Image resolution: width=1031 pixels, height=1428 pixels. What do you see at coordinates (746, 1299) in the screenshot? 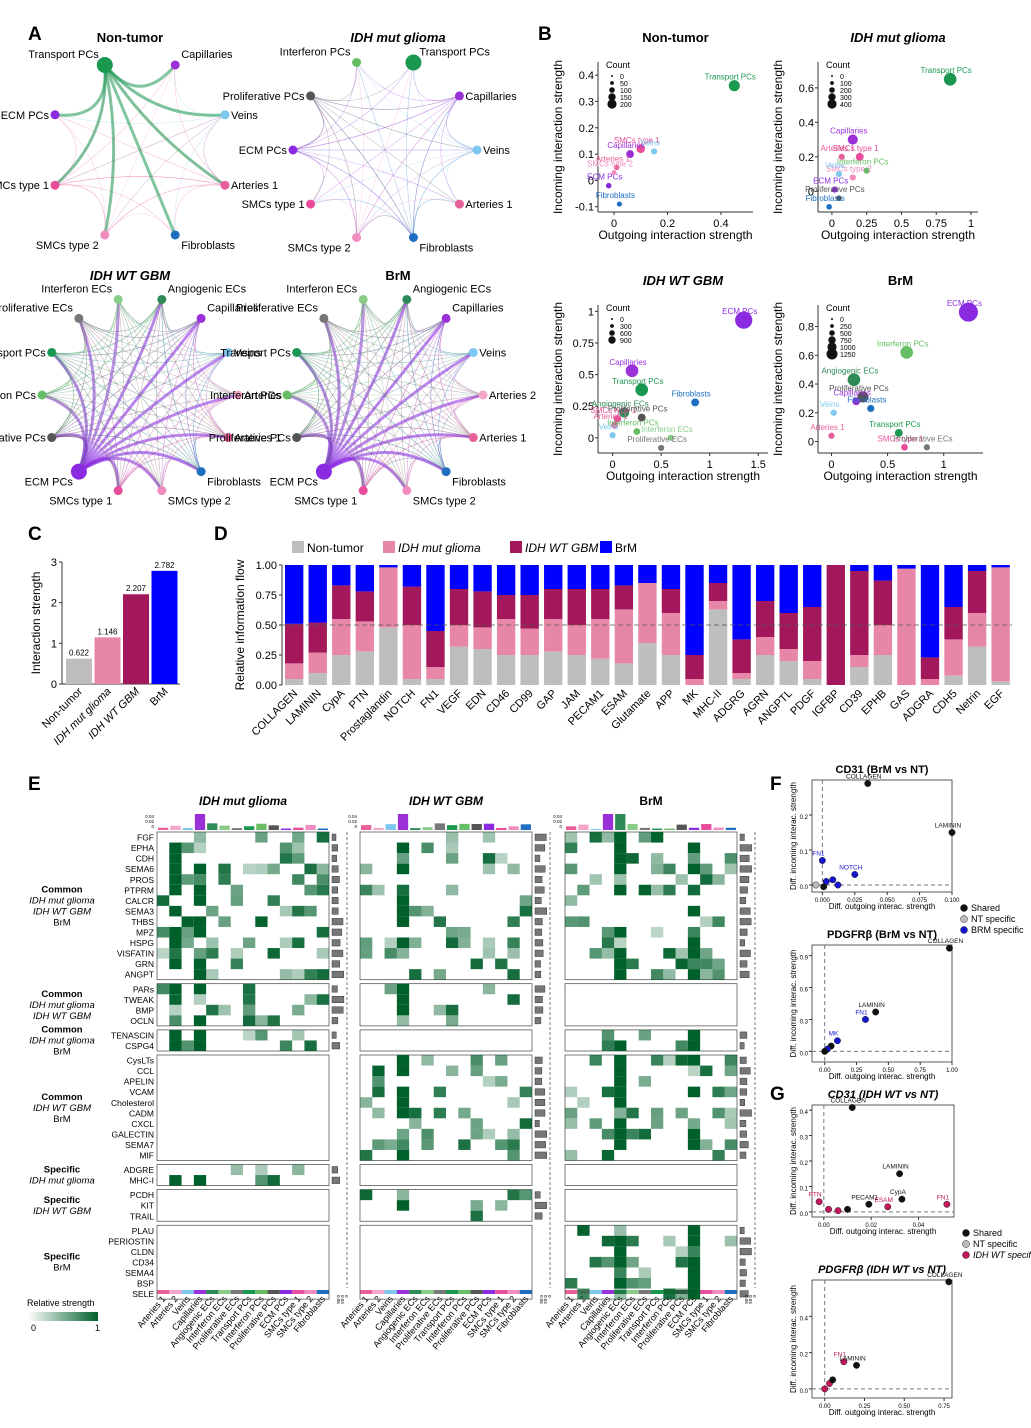
I see `right-axis-tick: 0.05` at bounding box center [746, 1299].